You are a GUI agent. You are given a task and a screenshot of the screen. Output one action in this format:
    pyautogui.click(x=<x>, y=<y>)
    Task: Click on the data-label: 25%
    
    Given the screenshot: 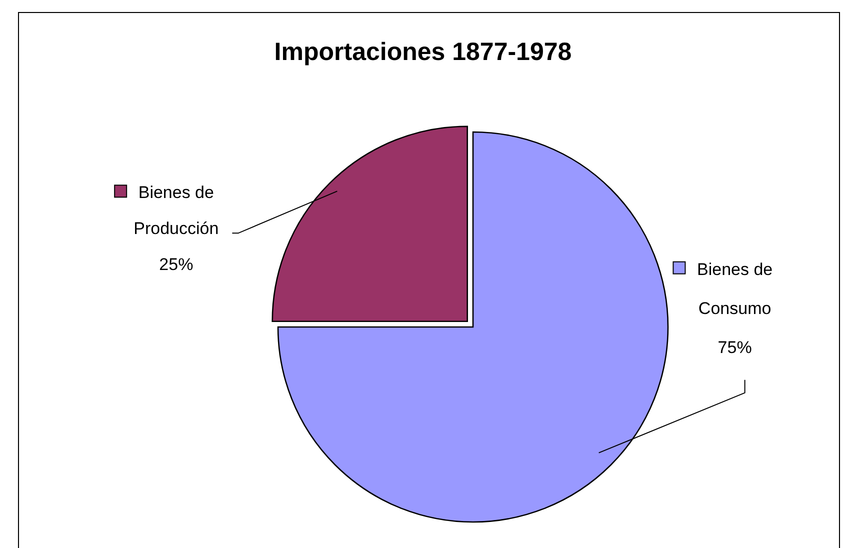 What is the action you would take?
    pyautogui.click(x=176, y=264)
    